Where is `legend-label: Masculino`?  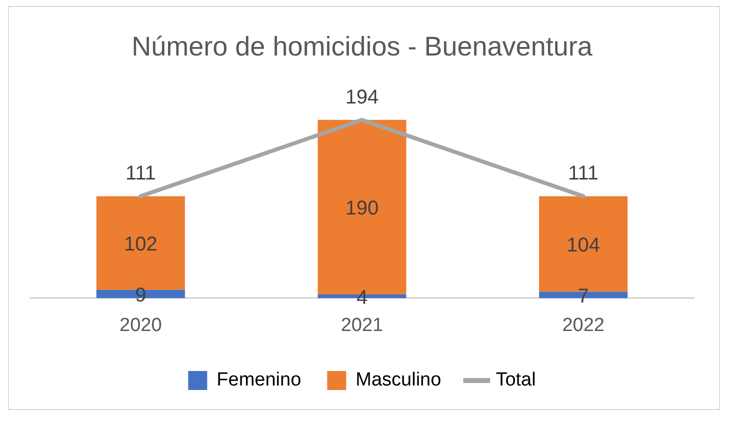
legend-label: Masculino is located at coordinates (399, 380).